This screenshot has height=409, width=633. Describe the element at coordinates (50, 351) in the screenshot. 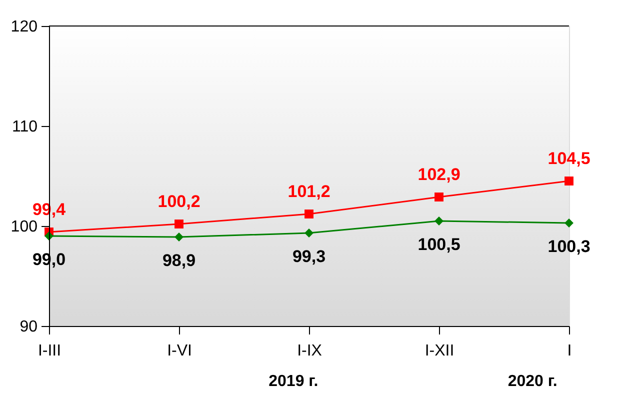

I see `x-tick-label: I-III` at that location.